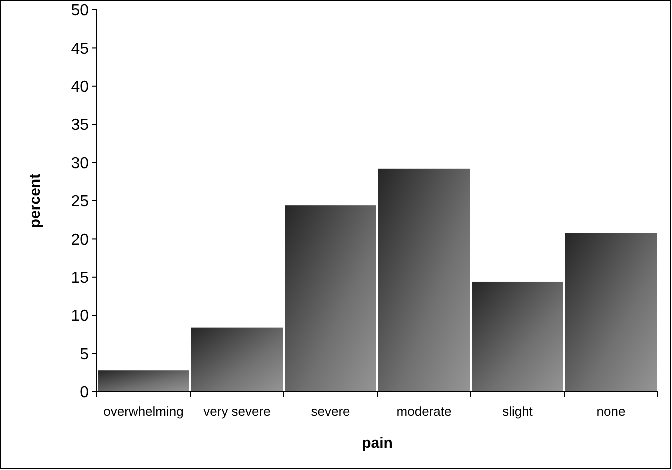 Image resolution: width=672 pixels, height=470 pixels. What do you see at coordinates (377, 443) in the screenshot?
I see `x-axis-title: pain` at bounding box center [377, 443].